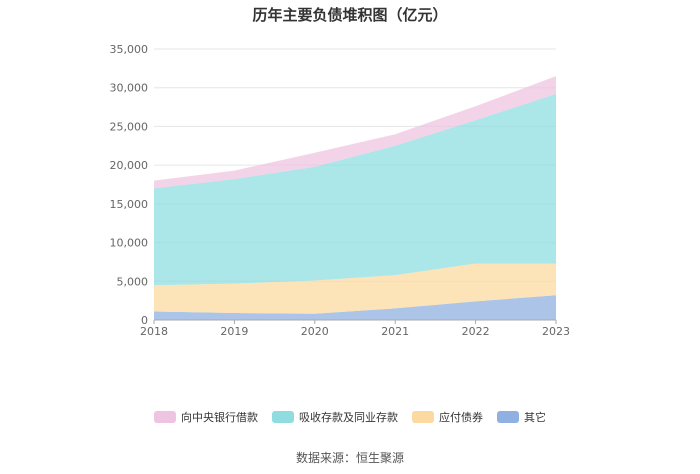 This screenshot has height=474, width=700. What do you see at coordinates (461, 417) in the screenshot?
I see `legend-label: 应付债券` at bounding box center [461, 417].